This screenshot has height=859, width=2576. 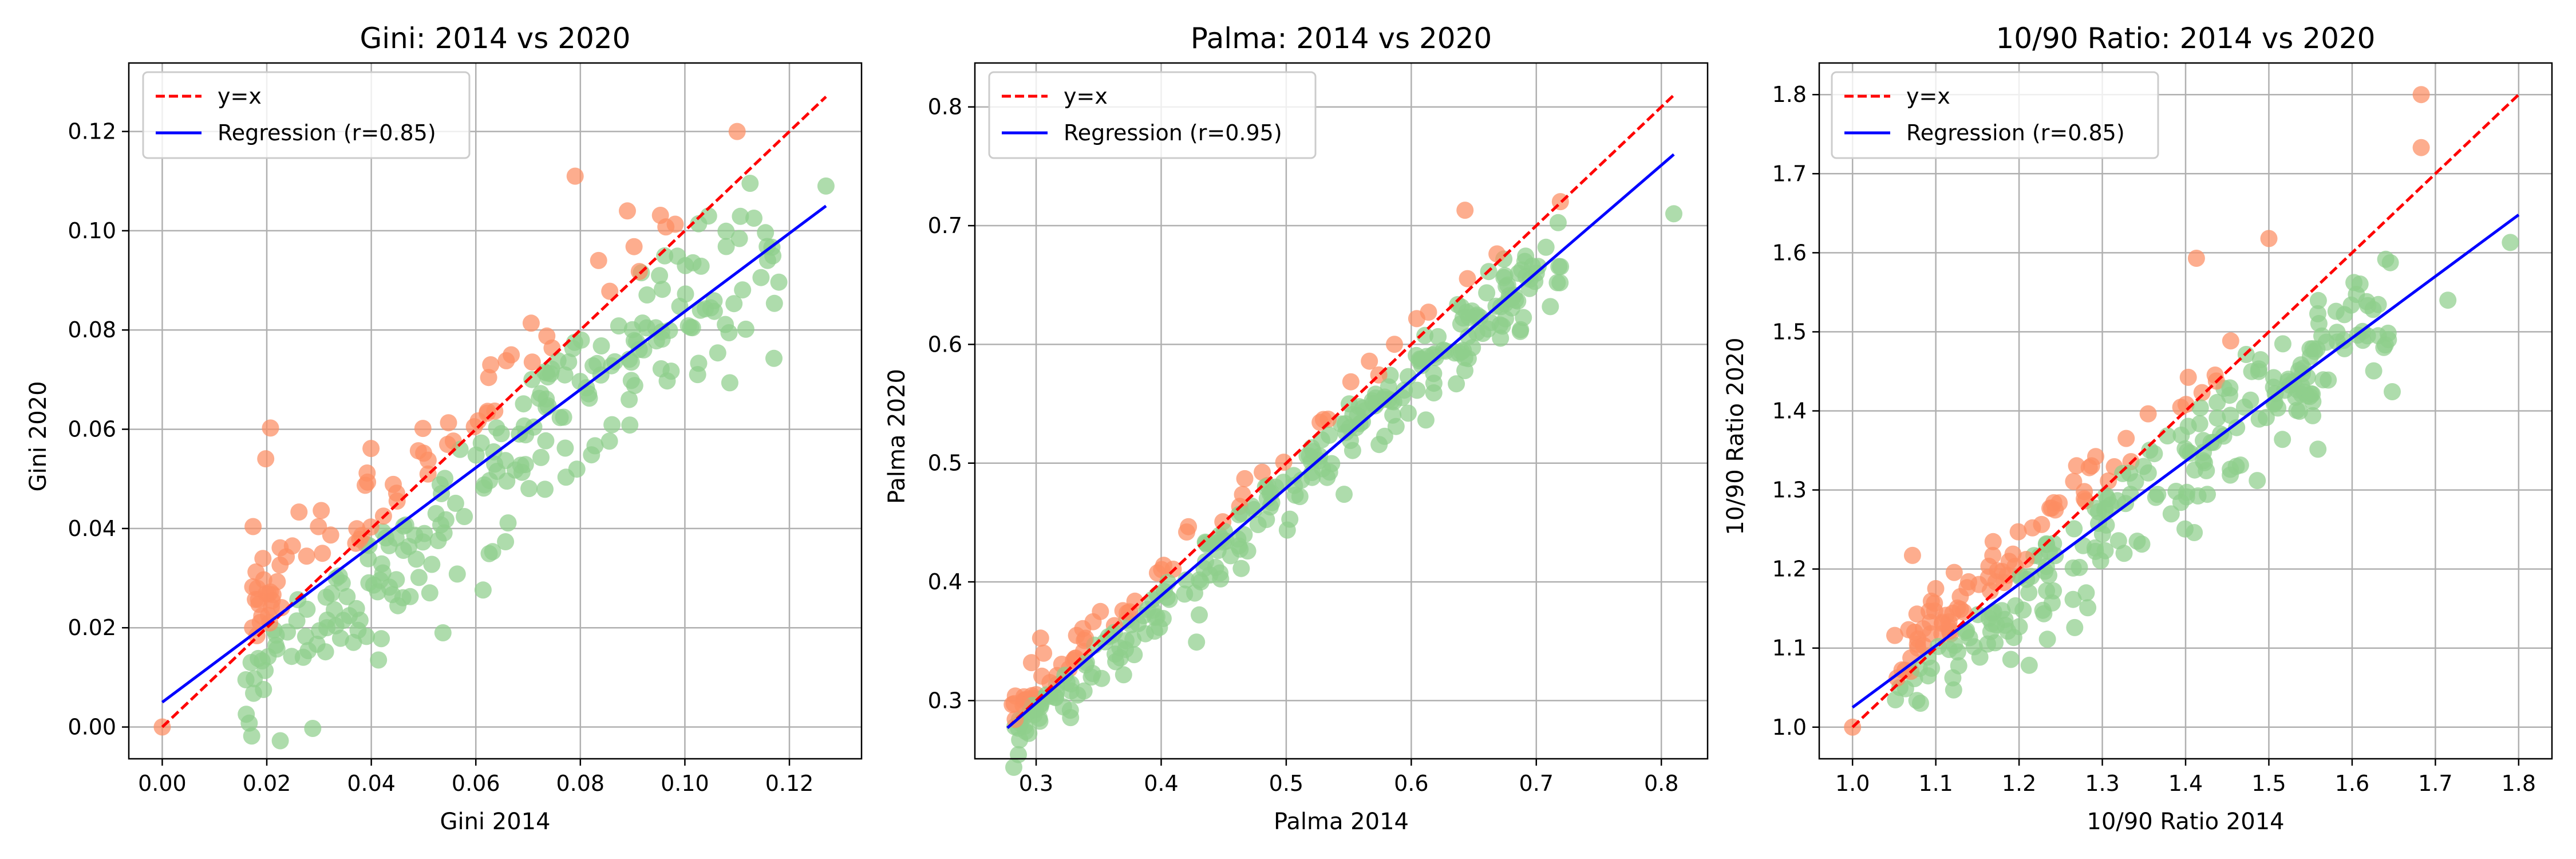 I want to click on palma-xtick-label: 0.7, so click(x=1536, y=783).